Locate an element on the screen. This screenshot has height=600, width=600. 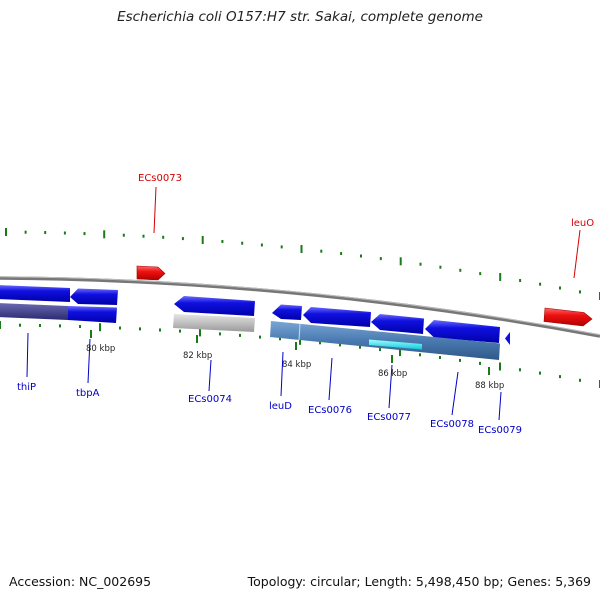
gene-arrow-ECs0079 is located at coordinates (507, 338).